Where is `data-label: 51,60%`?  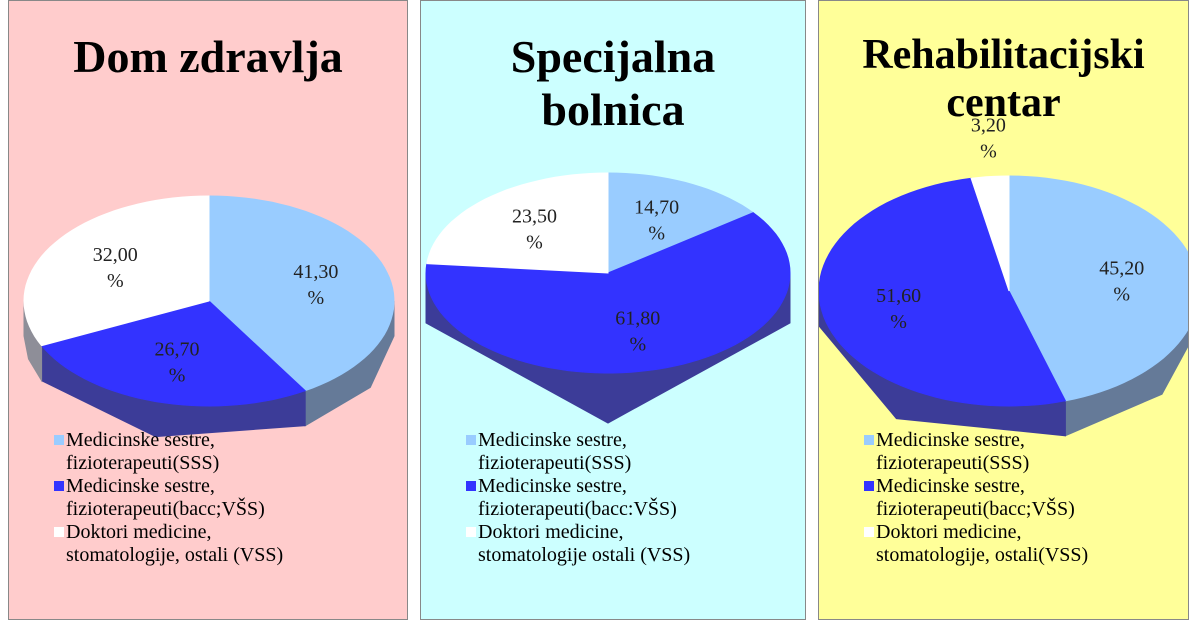 data-label: 51,60% is located at coordinates (898, 309).